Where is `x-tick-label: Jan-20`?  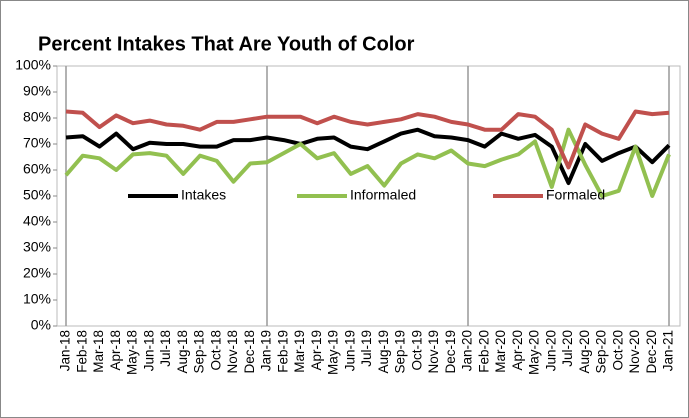 x-tick-label: Jan-20 is located at coordinates (467, 350).